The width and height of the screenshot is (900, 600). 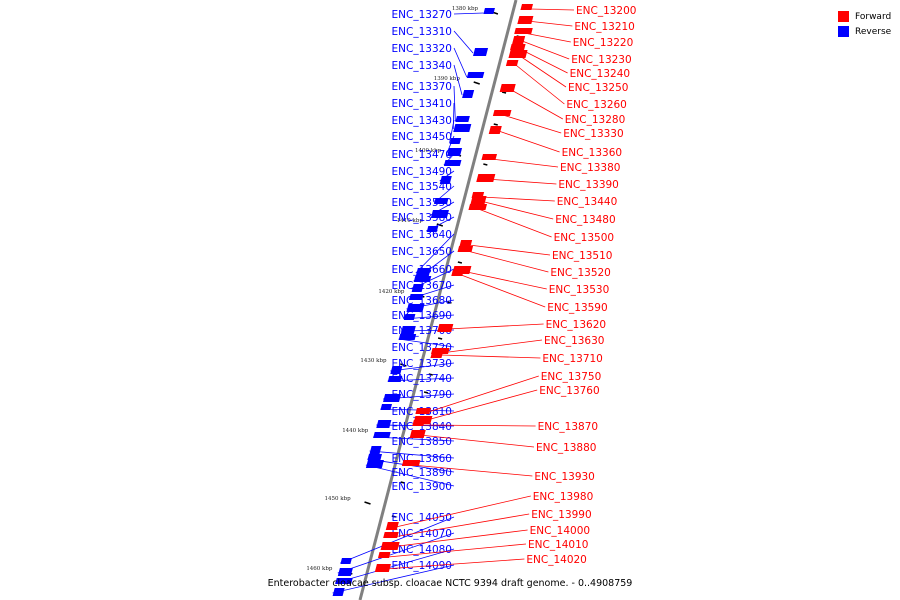 I want to click on forward-gene-label: ENC_13980, so click(x=563, y=497).